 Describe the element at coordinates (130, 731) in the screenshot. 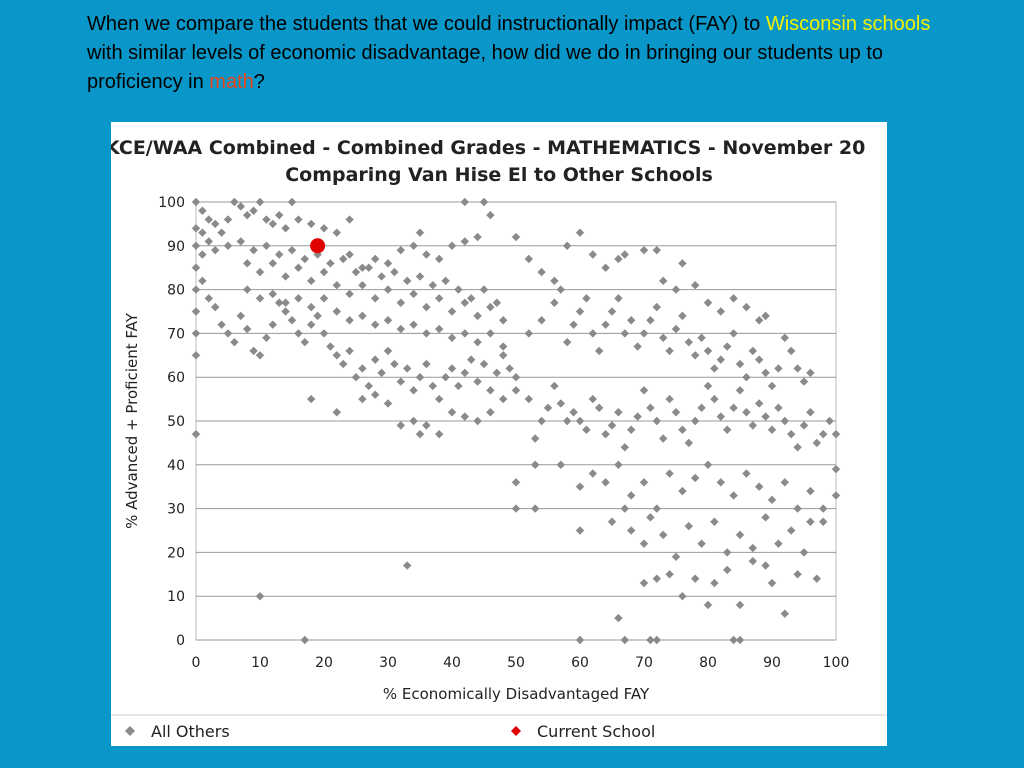

I see `legend-marker-all-others` at that location.